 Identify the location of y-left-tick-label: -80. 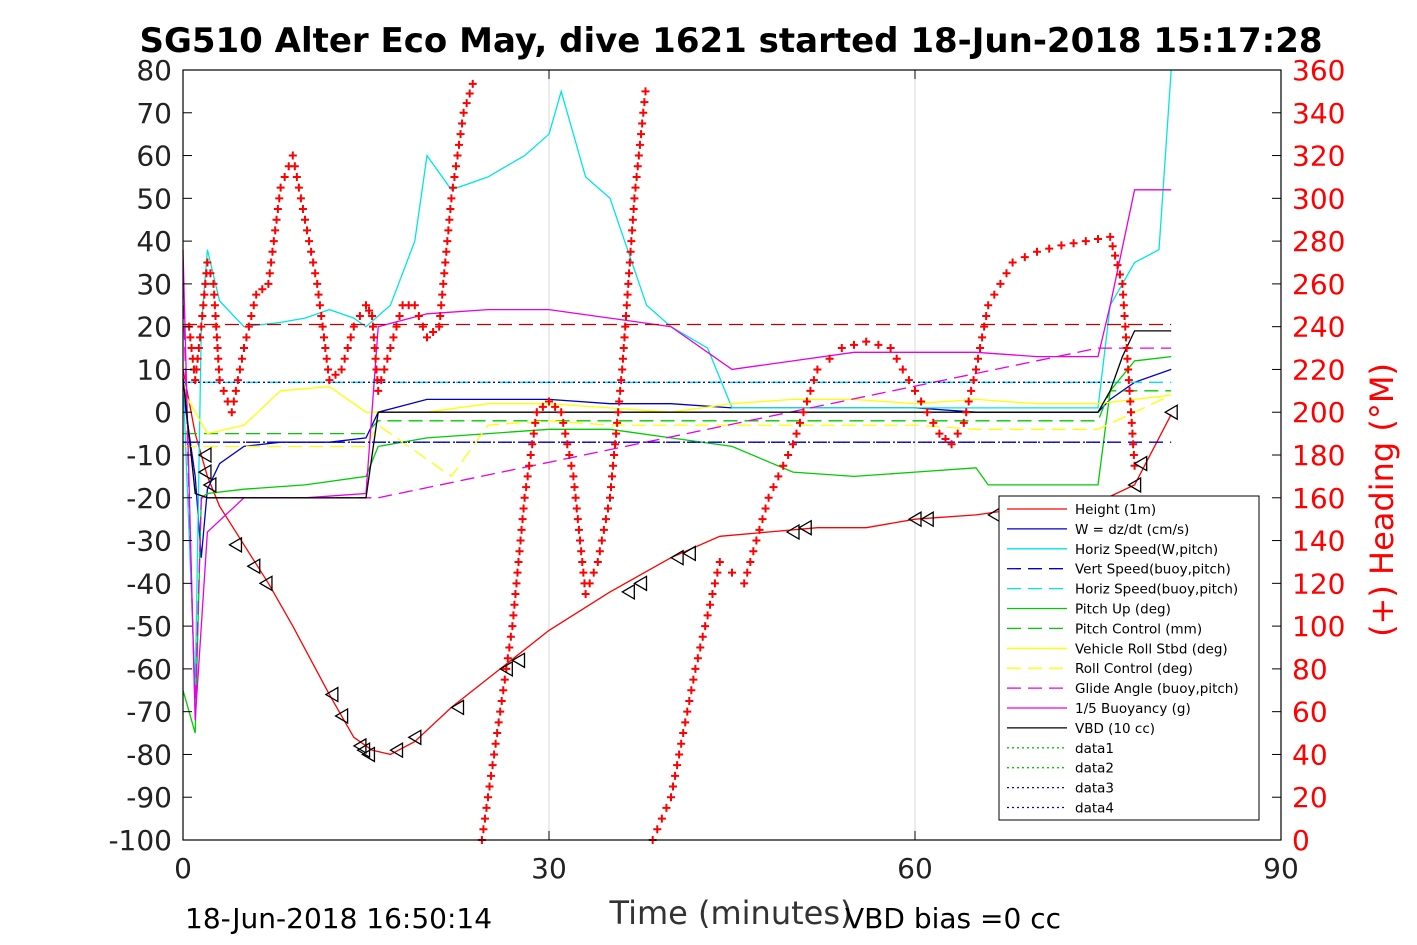
(149, 754).